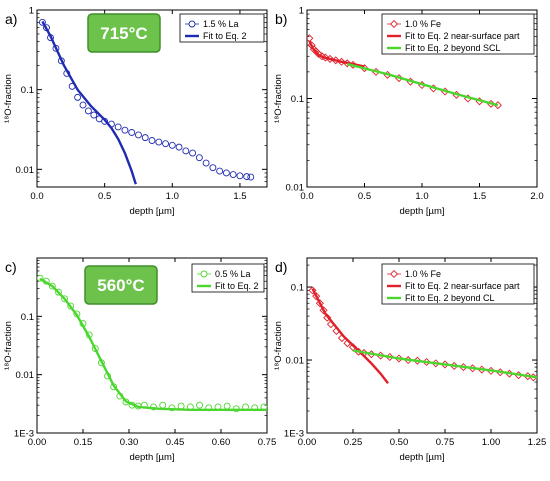  What do you see at coordinates (537, 442) in the screenshot?
I see `x-tick-label: 1.25` at bounding box center [537, 442].